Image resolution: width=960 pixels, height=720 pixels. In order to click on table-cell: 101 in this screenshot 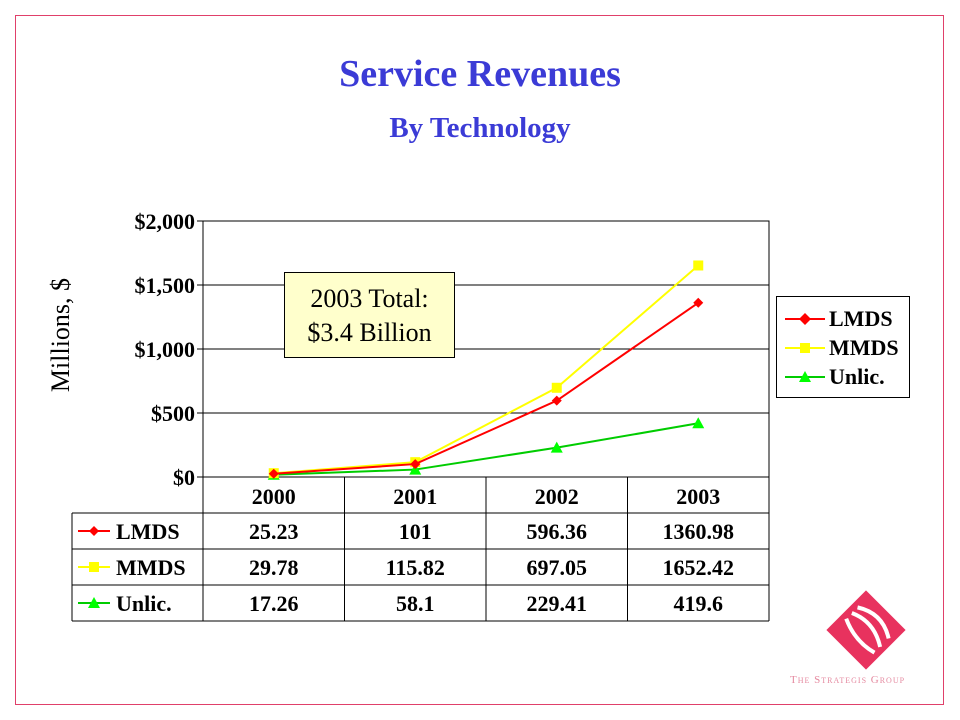, I will do `click(415, 531)`.